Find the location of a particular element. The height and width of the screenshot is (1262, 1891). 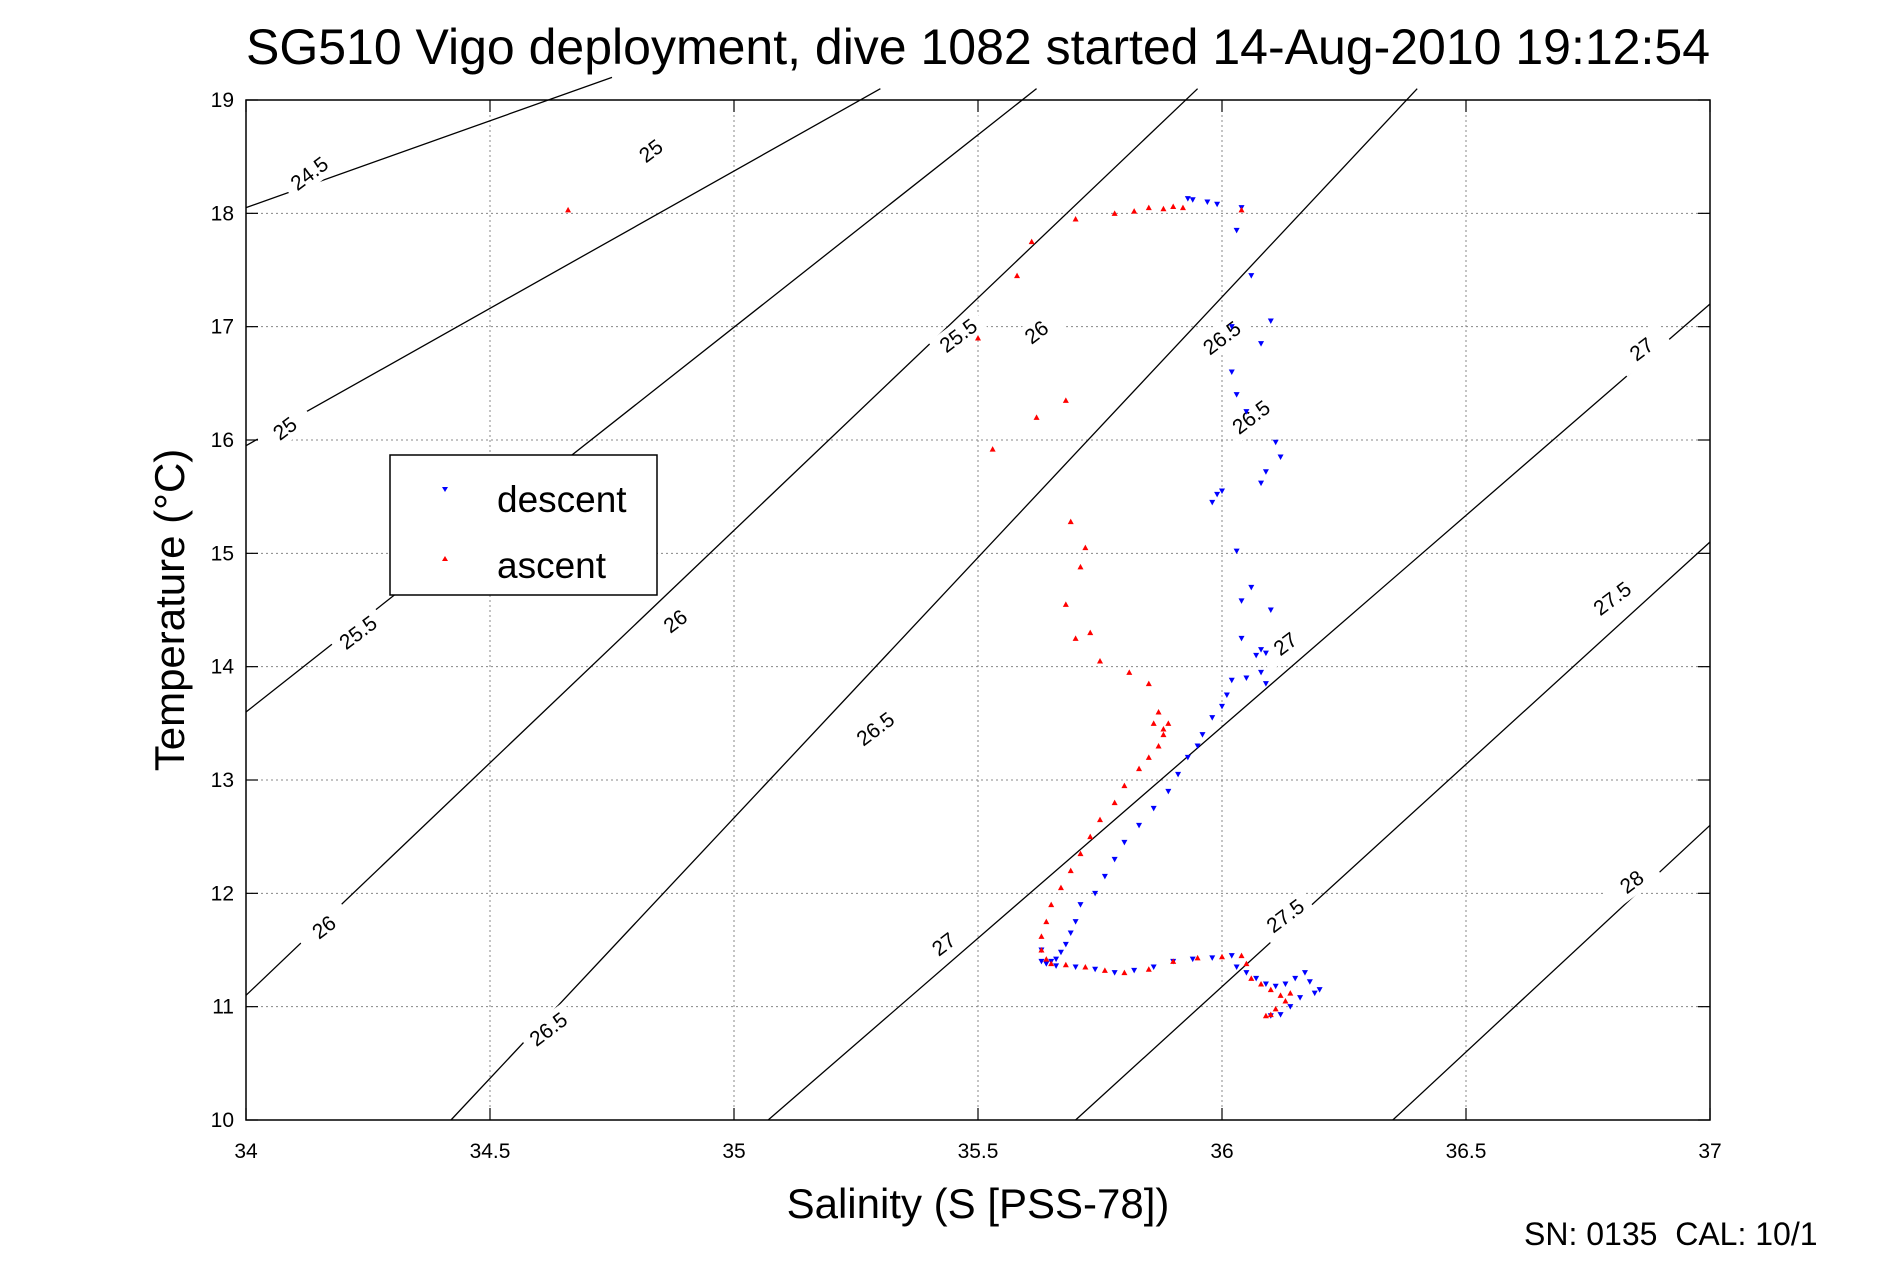

legend-descent-marker is located at coordinates (445, 489).